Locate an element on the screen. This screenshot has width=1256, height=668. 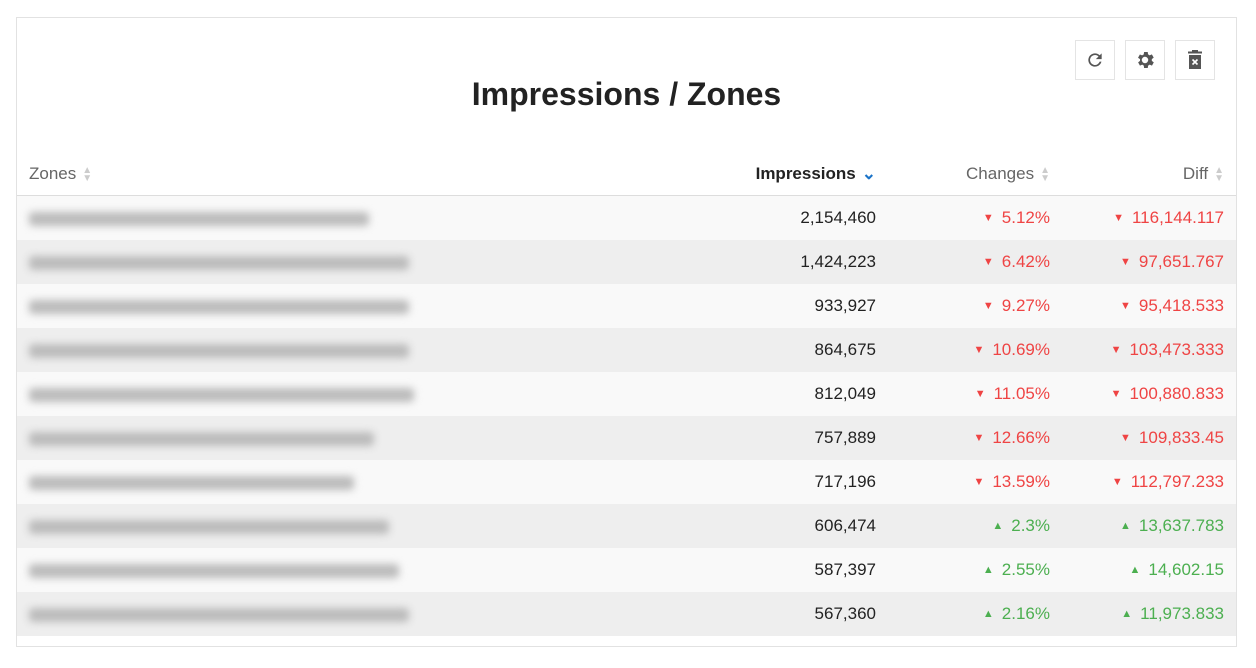
column-header-diff: Diff ▲ ▼ is located at coordinates (1149, 174).